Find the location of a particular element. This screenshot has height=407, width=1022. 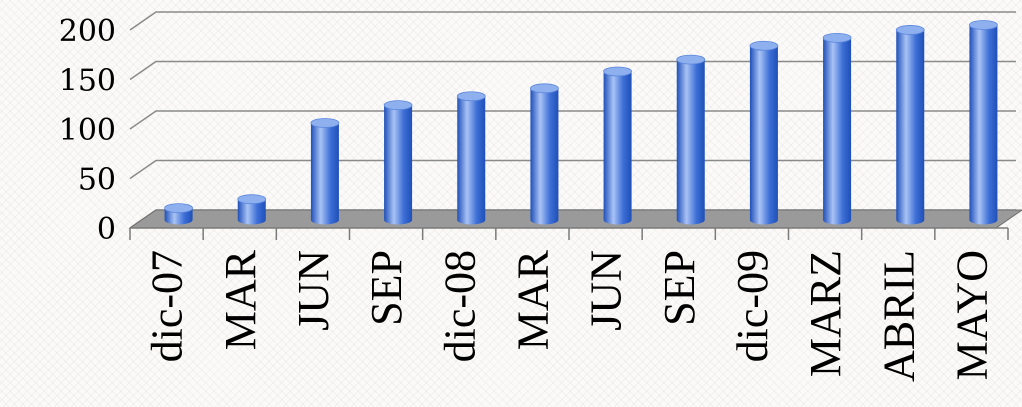

y-tick-label: 50 is located at coordinates (97, 180).